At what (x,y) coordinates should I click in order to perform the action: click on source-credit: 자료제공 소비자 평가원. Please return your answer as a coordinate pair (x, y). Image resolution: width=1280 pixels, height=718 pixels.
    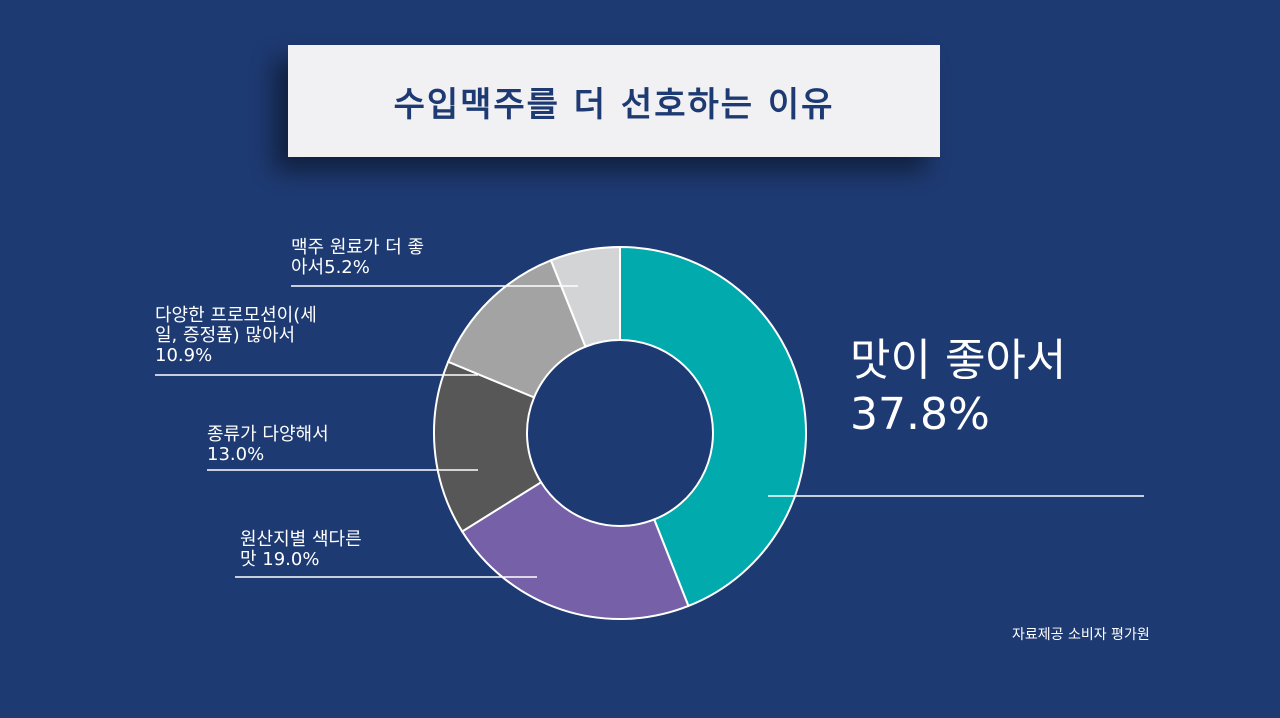
    Looking at the image, I should click on (1081, 635).